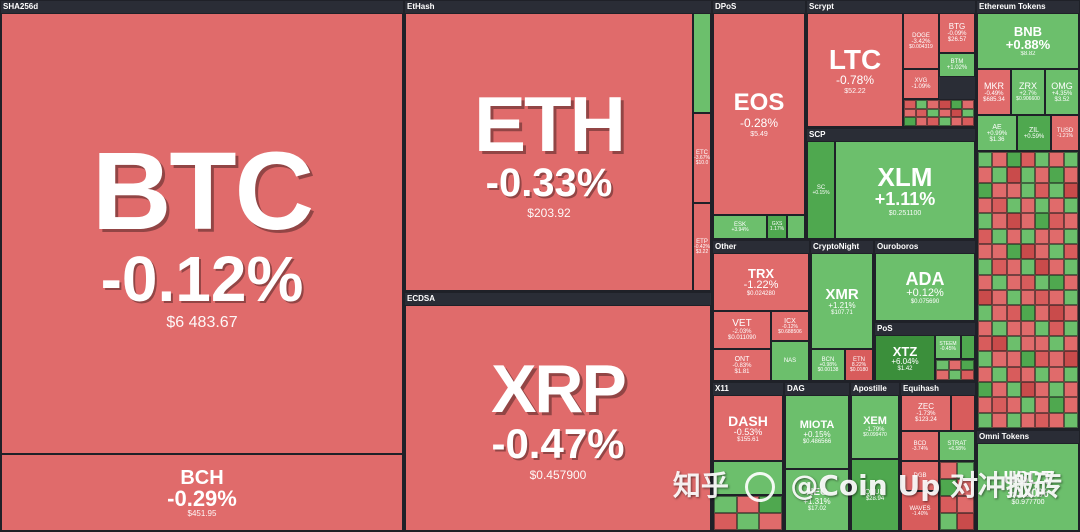  I want to click on tile-dpos-small, so click(796, 227).